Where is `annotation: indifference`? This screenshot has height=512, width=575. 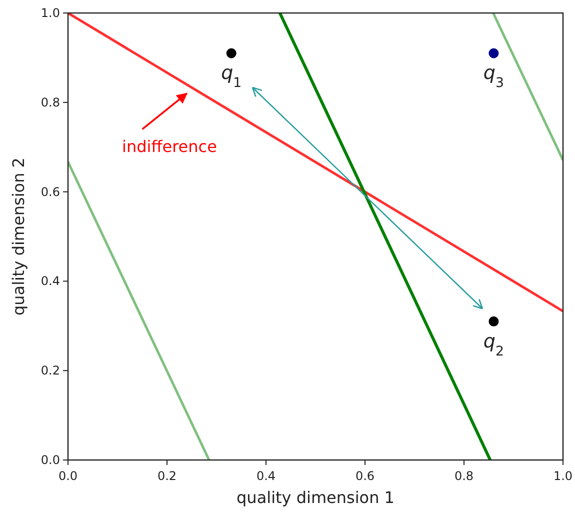
annotation: indifference is located at coordinates (169, 146).